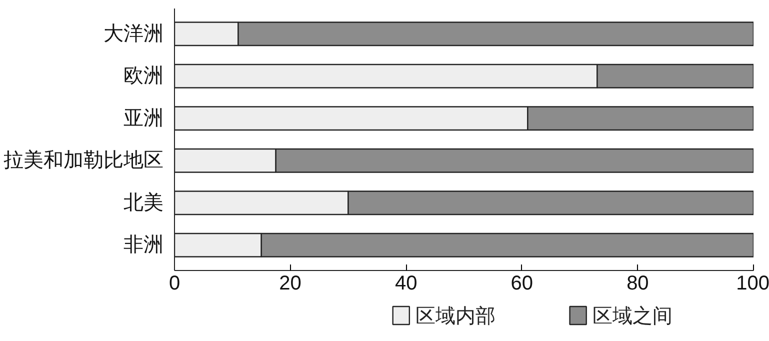  Describe the element at coordinates (522, 283) in the screenshot. I see `x-tick-label: 60` at that location.